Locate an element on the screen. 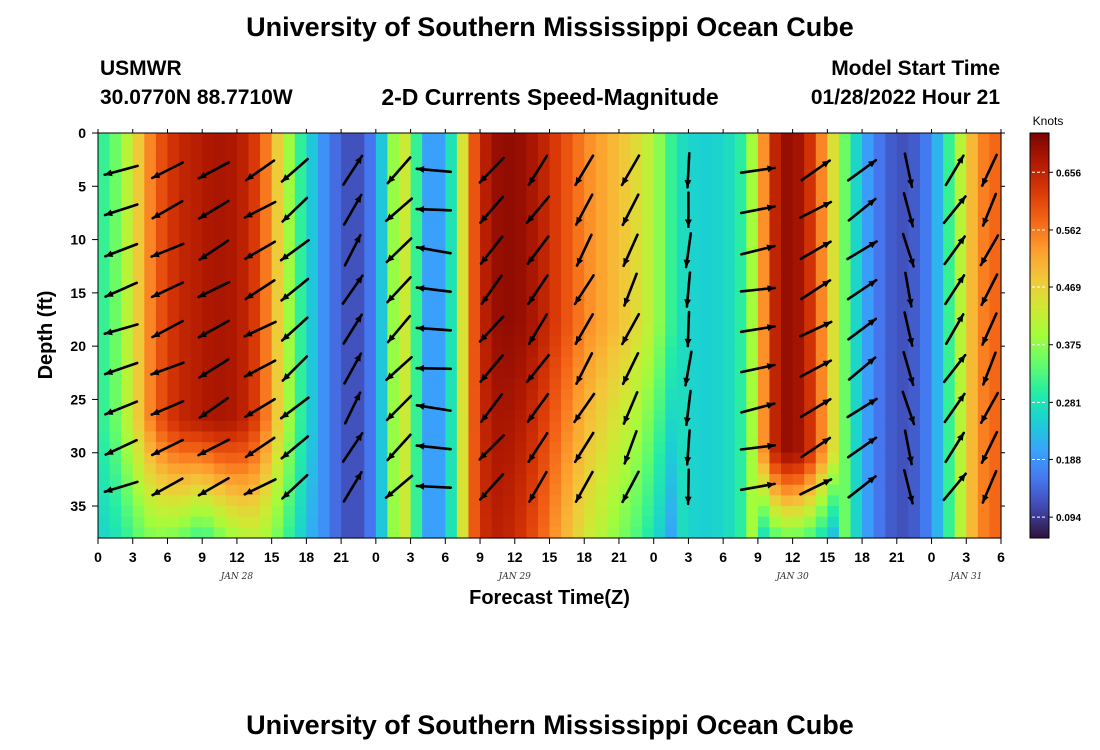 Image resolution: width=1100 pixels, height=750 pixels. x-tick-label: 6 is located at coordinates (445, 557).